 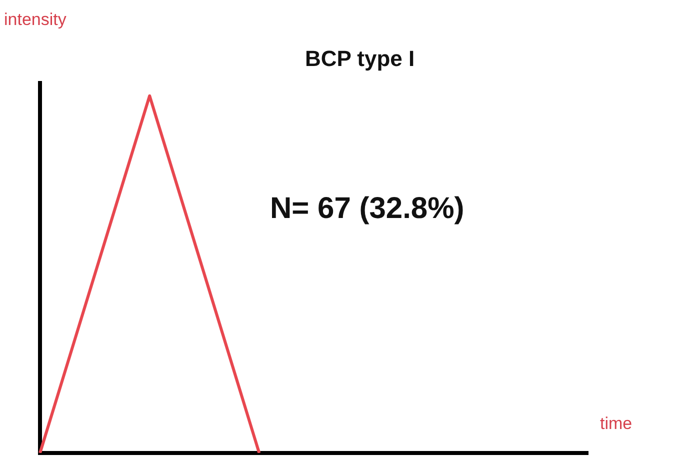 What do you see at coordinates (367, 209) in the screenshot?
I see `annotation: N= 67 (32.8%)` at bounding box center [367, 209].